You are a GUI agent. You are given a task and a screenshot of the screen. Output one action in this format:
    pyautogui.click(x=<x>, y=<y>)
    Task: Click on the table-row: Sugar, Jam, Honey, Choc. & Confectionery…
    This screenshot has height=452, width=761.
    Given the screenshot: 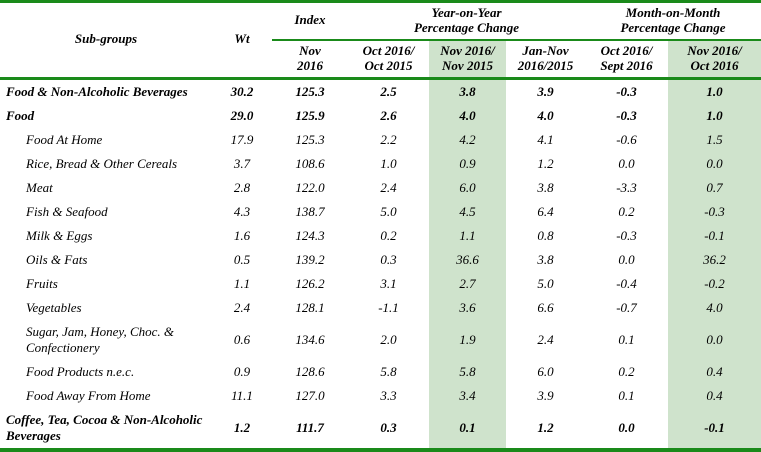 What is the action you would take?
    pyautogui.click(x=380, y=339)
    